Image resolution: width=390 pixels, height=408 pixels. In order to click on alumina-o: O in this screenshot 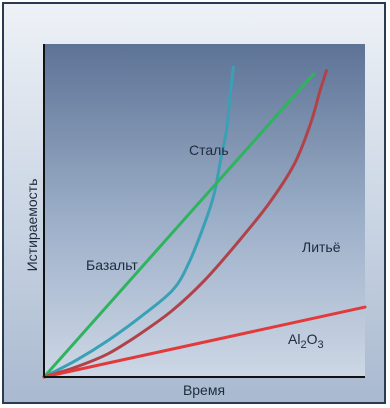, I will do `click(312, 339)`.